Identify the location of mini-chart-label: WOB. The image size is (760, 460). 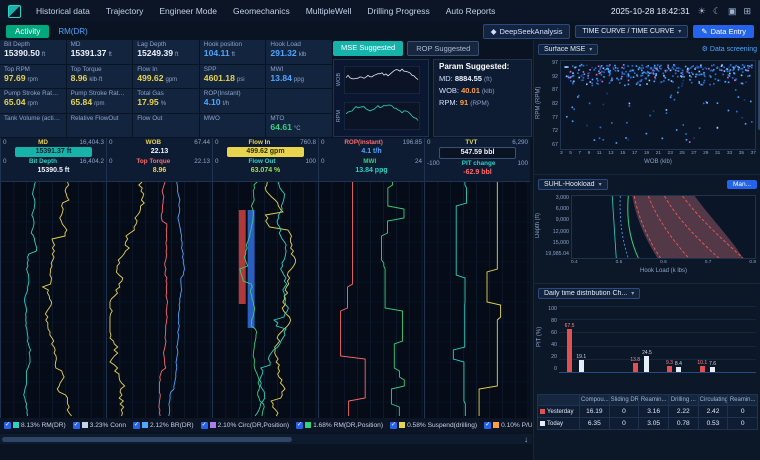
(339, 80).